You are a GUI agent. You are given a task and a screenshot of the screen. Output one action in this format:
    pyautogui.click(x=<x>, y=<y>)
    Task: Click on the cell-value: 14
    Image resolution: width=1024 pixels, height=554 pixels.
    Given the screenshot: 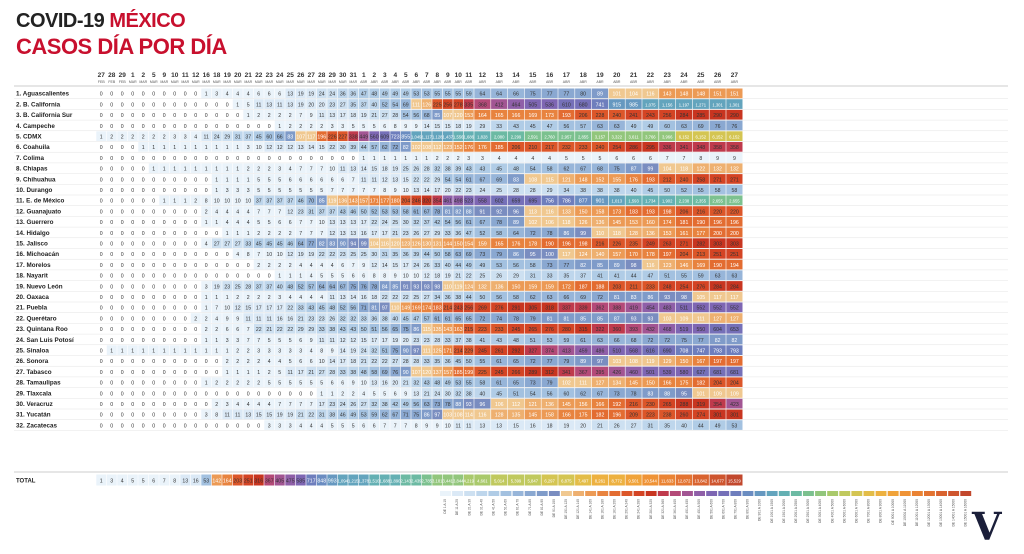 What is the action you would take?
    pyautogui.click(x=343, y=352)
    